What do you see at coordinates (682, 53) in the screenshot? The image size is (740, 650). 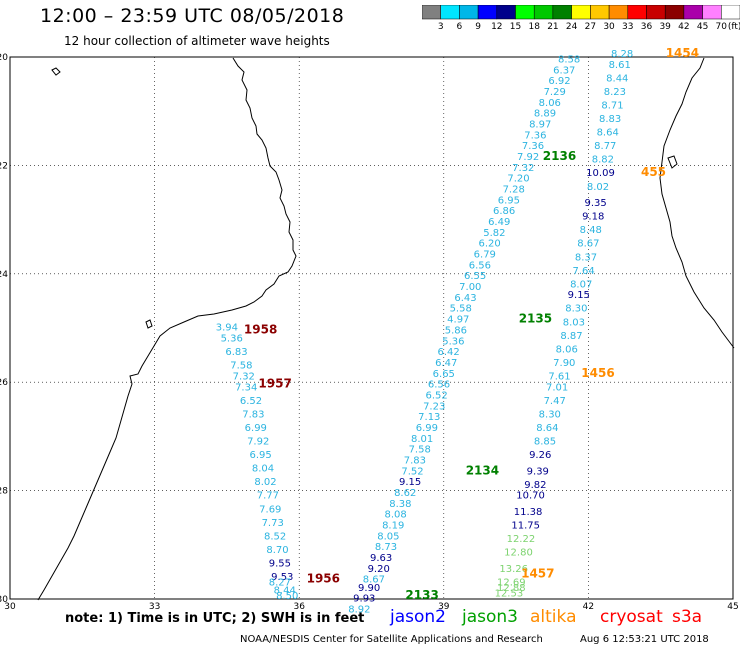 I see `pass-time-label: 1454` at bounding box center [682, 53].